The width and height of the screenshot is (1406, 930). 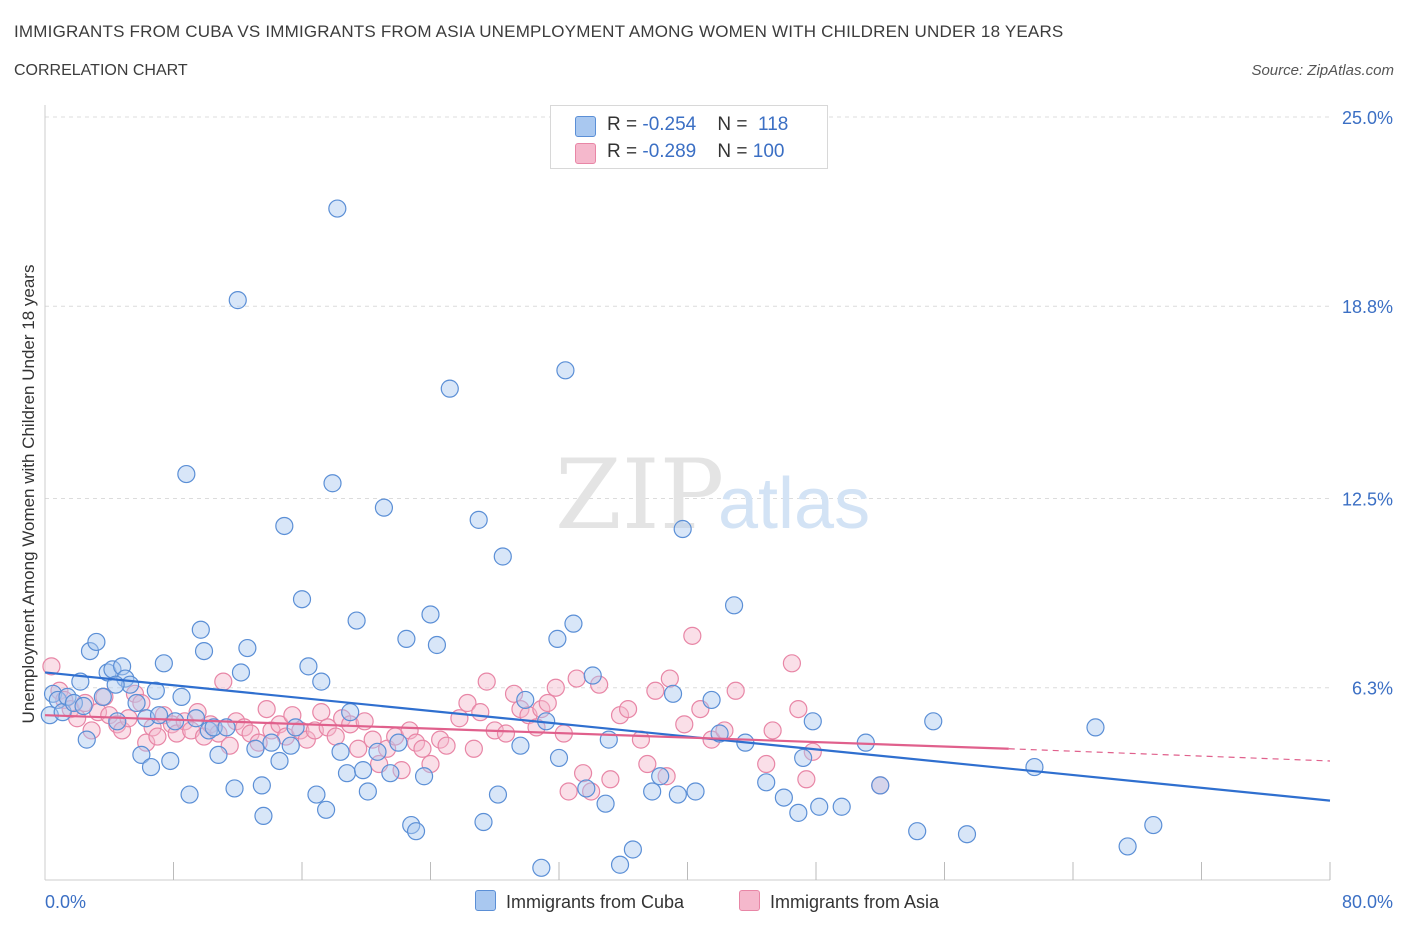 What do you see at coordinates (794, 504) in the screenshot?
I see `watermark-atlas: atlas` at bounding box center [794, 504].